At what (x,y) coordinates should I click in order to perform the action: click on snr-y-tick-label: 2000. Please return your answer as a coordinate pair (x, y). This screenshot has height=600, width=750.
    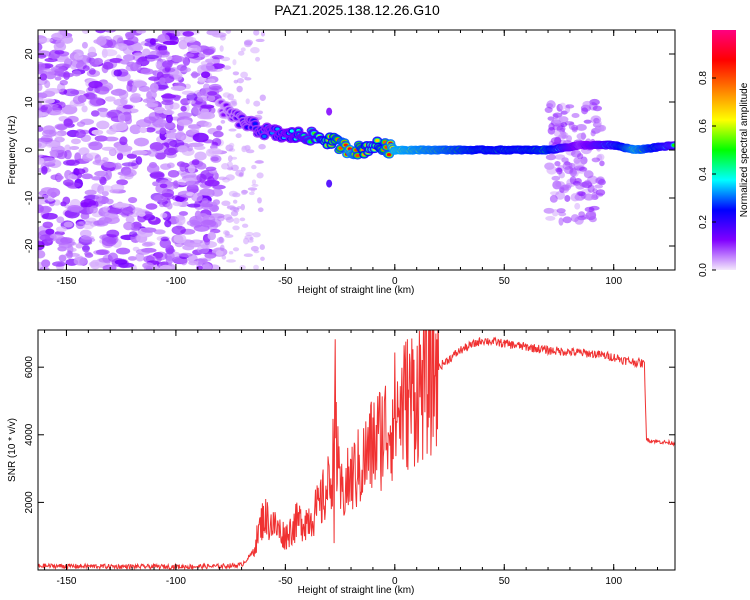
    Looking at the image, I should click on (29, 502).